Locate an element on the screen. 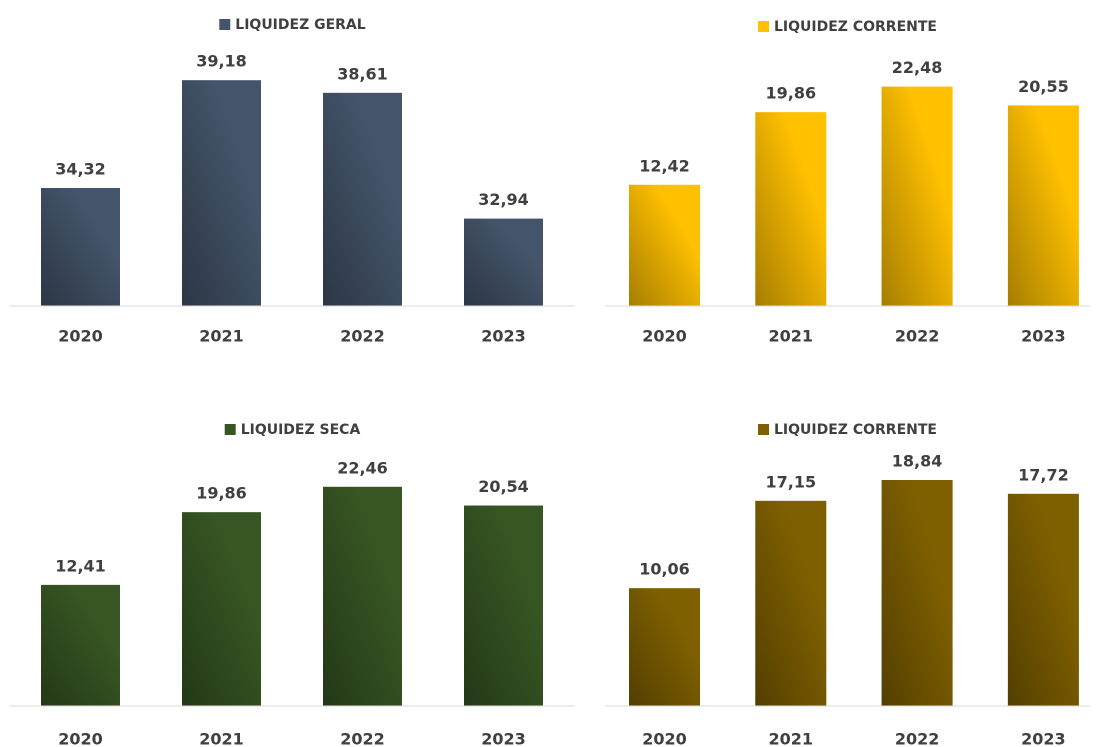 Image resolution: width=1096 pixels, height=747 pixels. data-label: 17,72 is located at coordinates (1043, 474).